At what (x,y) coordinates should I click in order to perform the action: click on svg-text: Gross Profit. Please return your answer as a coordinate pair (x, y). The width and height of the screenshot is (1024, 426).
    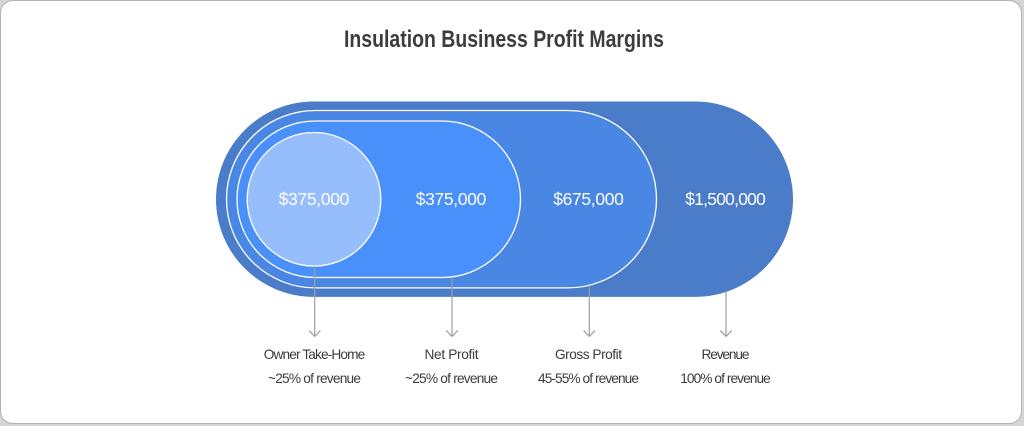
    Looking at the image, I should click on (588, 354).